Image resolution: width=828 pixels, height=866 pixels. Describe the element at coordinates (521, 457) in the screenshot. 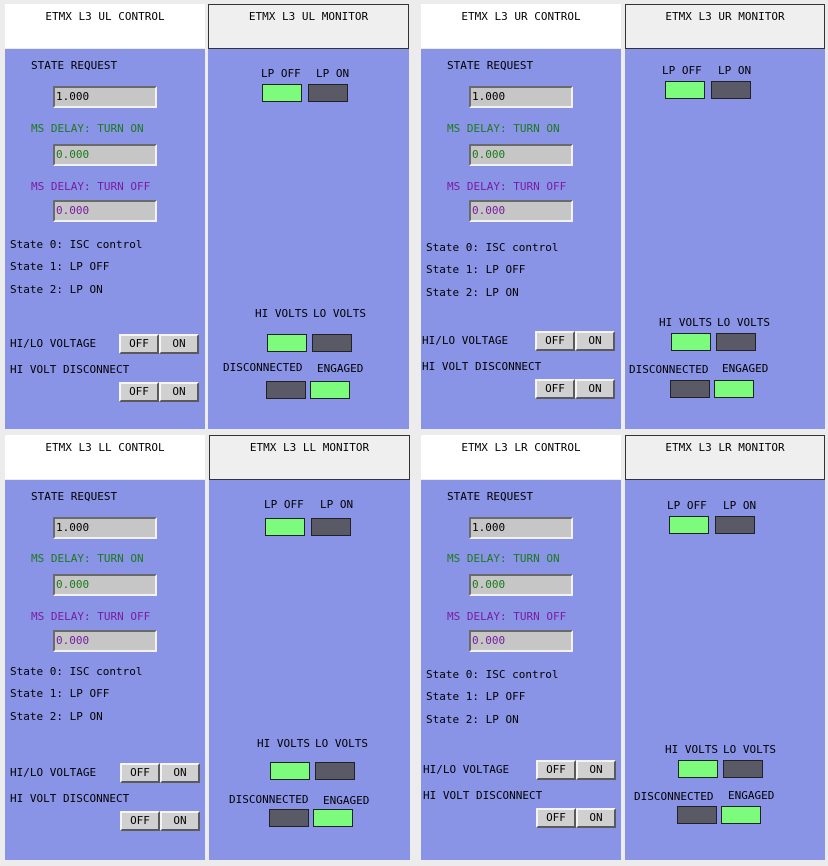

I see `lr-control-title: ETMX L3 LR CONTROL` at that location.